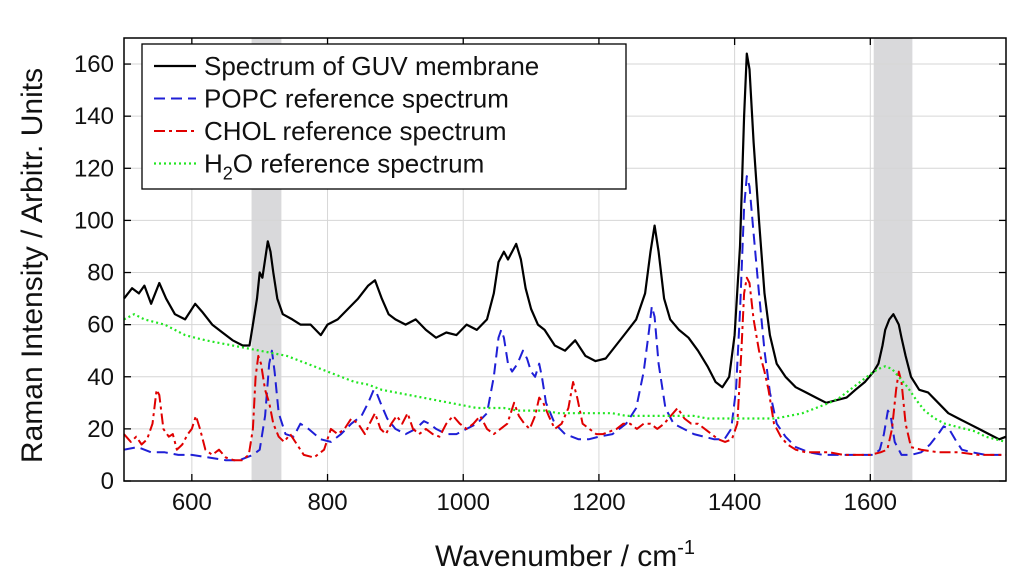  Describe the element at coordinates (100, 377) in the screenshot. I see `y-tick-label-40: 40` at that location.